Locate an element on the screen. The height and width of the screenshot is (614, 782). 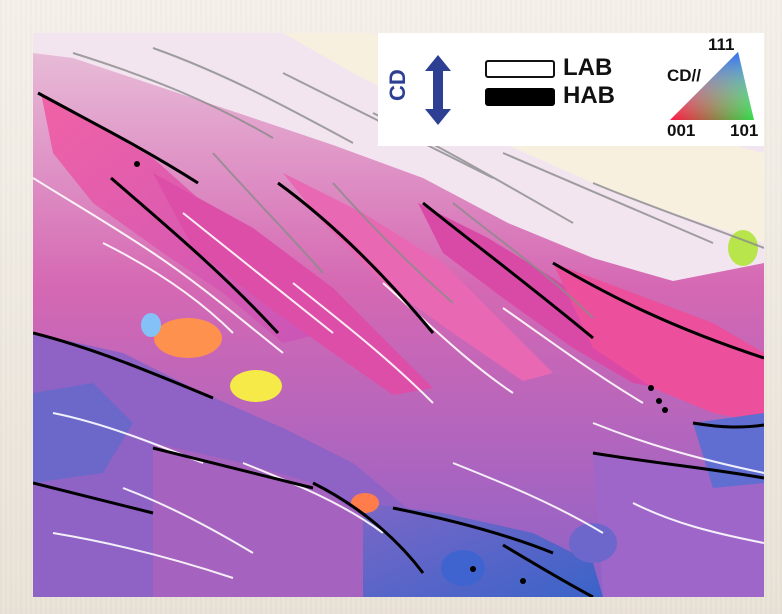
ipf-title: CD// is located at coordinates (684, 75).